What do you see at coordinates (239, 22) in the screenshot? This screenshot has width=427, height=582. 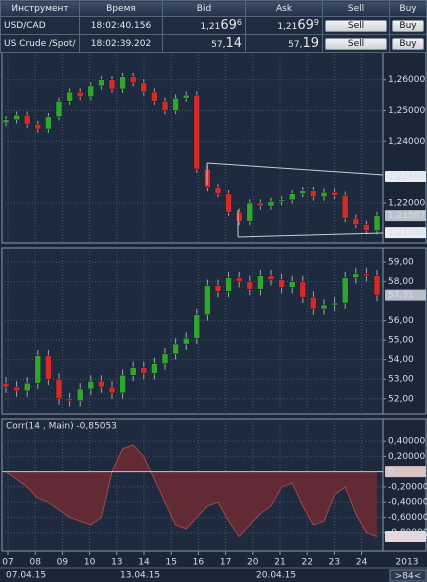 I see `bid-tail: 6` at bounding box center [239, 22].